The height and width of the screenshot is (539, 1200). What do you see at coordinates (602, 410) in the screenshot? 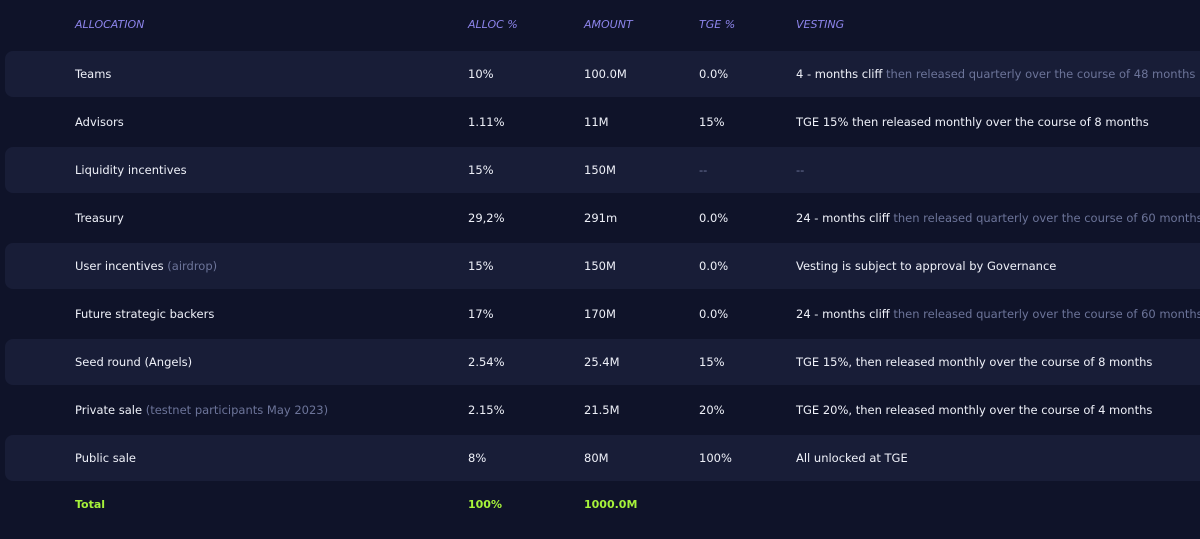
I see `table-cell: 21.5M` at bounding box center [602, 410].